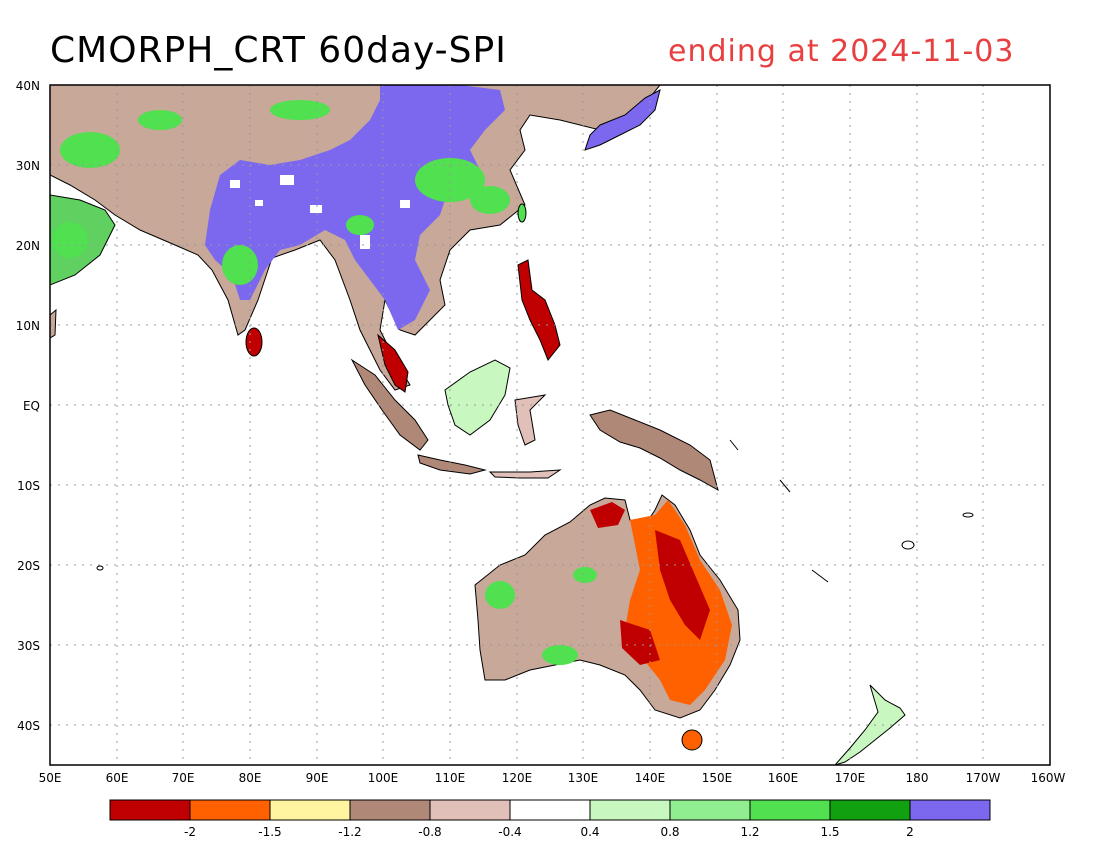 This screenshot has height=850, width=1100. I want to click on lon-label: 130E, so click(583, 778).